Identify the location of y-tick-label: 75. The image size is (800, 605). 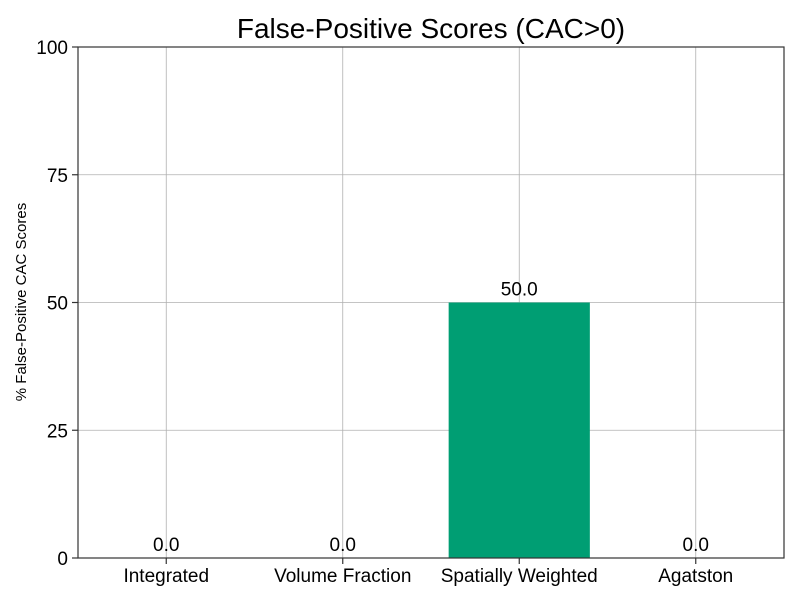
(57, 176).